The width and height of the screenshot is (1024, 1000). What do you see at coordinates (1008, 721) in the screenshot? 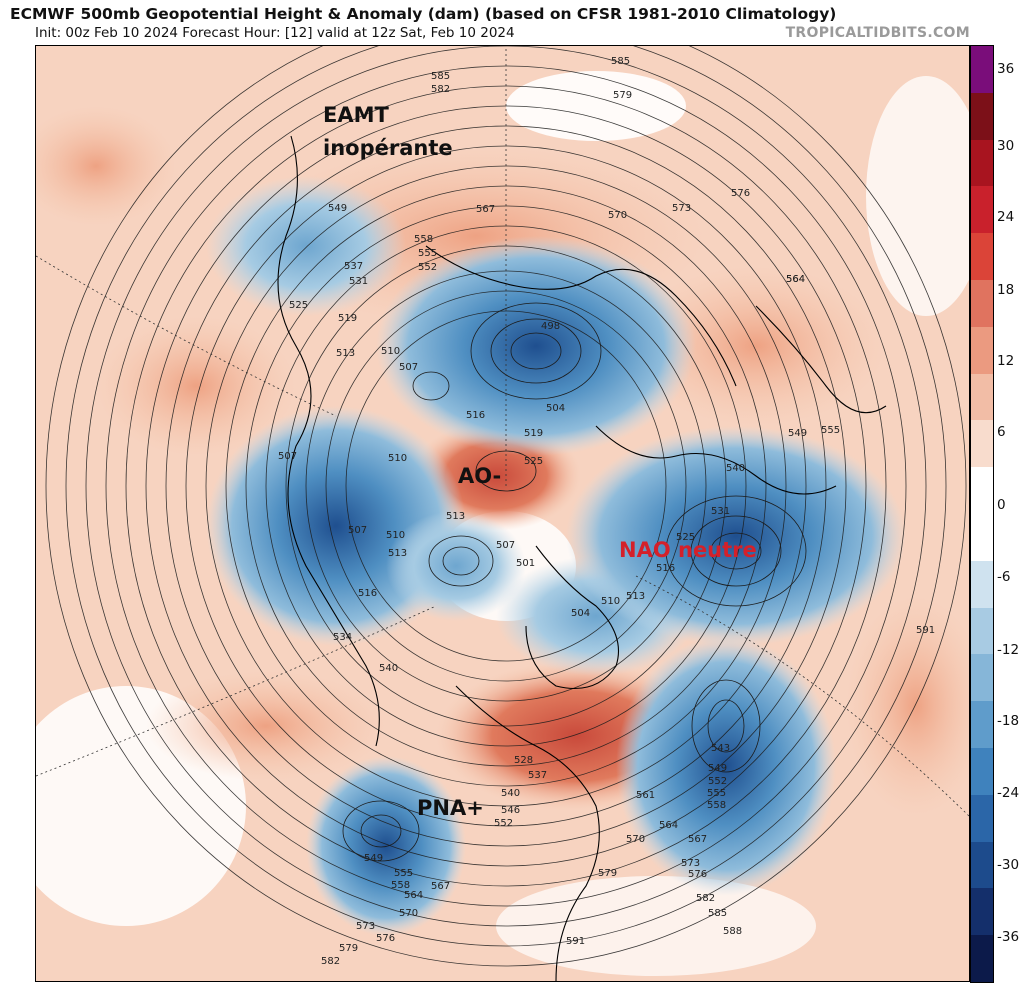
I see `colorbar-label: -18` at bounding box center [1008, 721].